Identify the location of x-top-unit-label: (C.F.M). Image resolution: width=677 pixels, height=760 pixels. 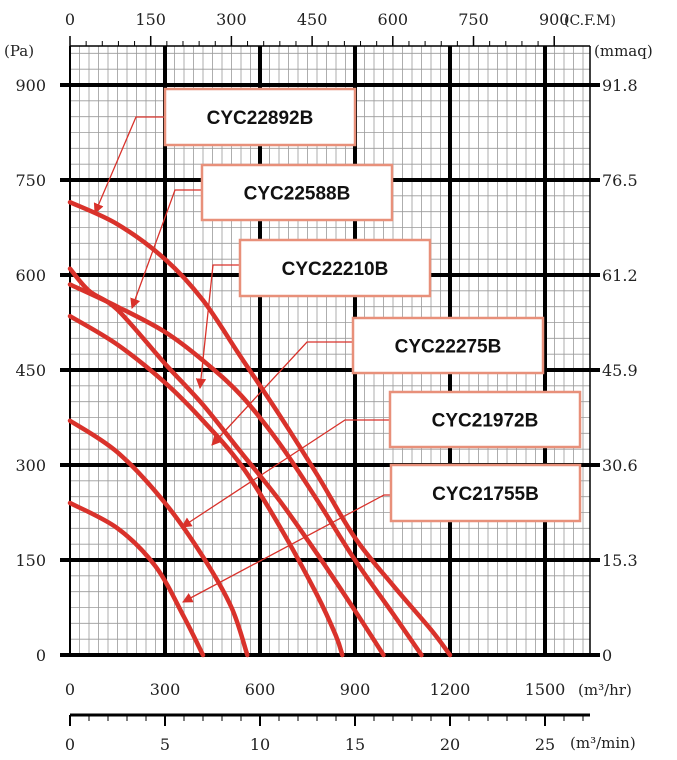
(590, 21).